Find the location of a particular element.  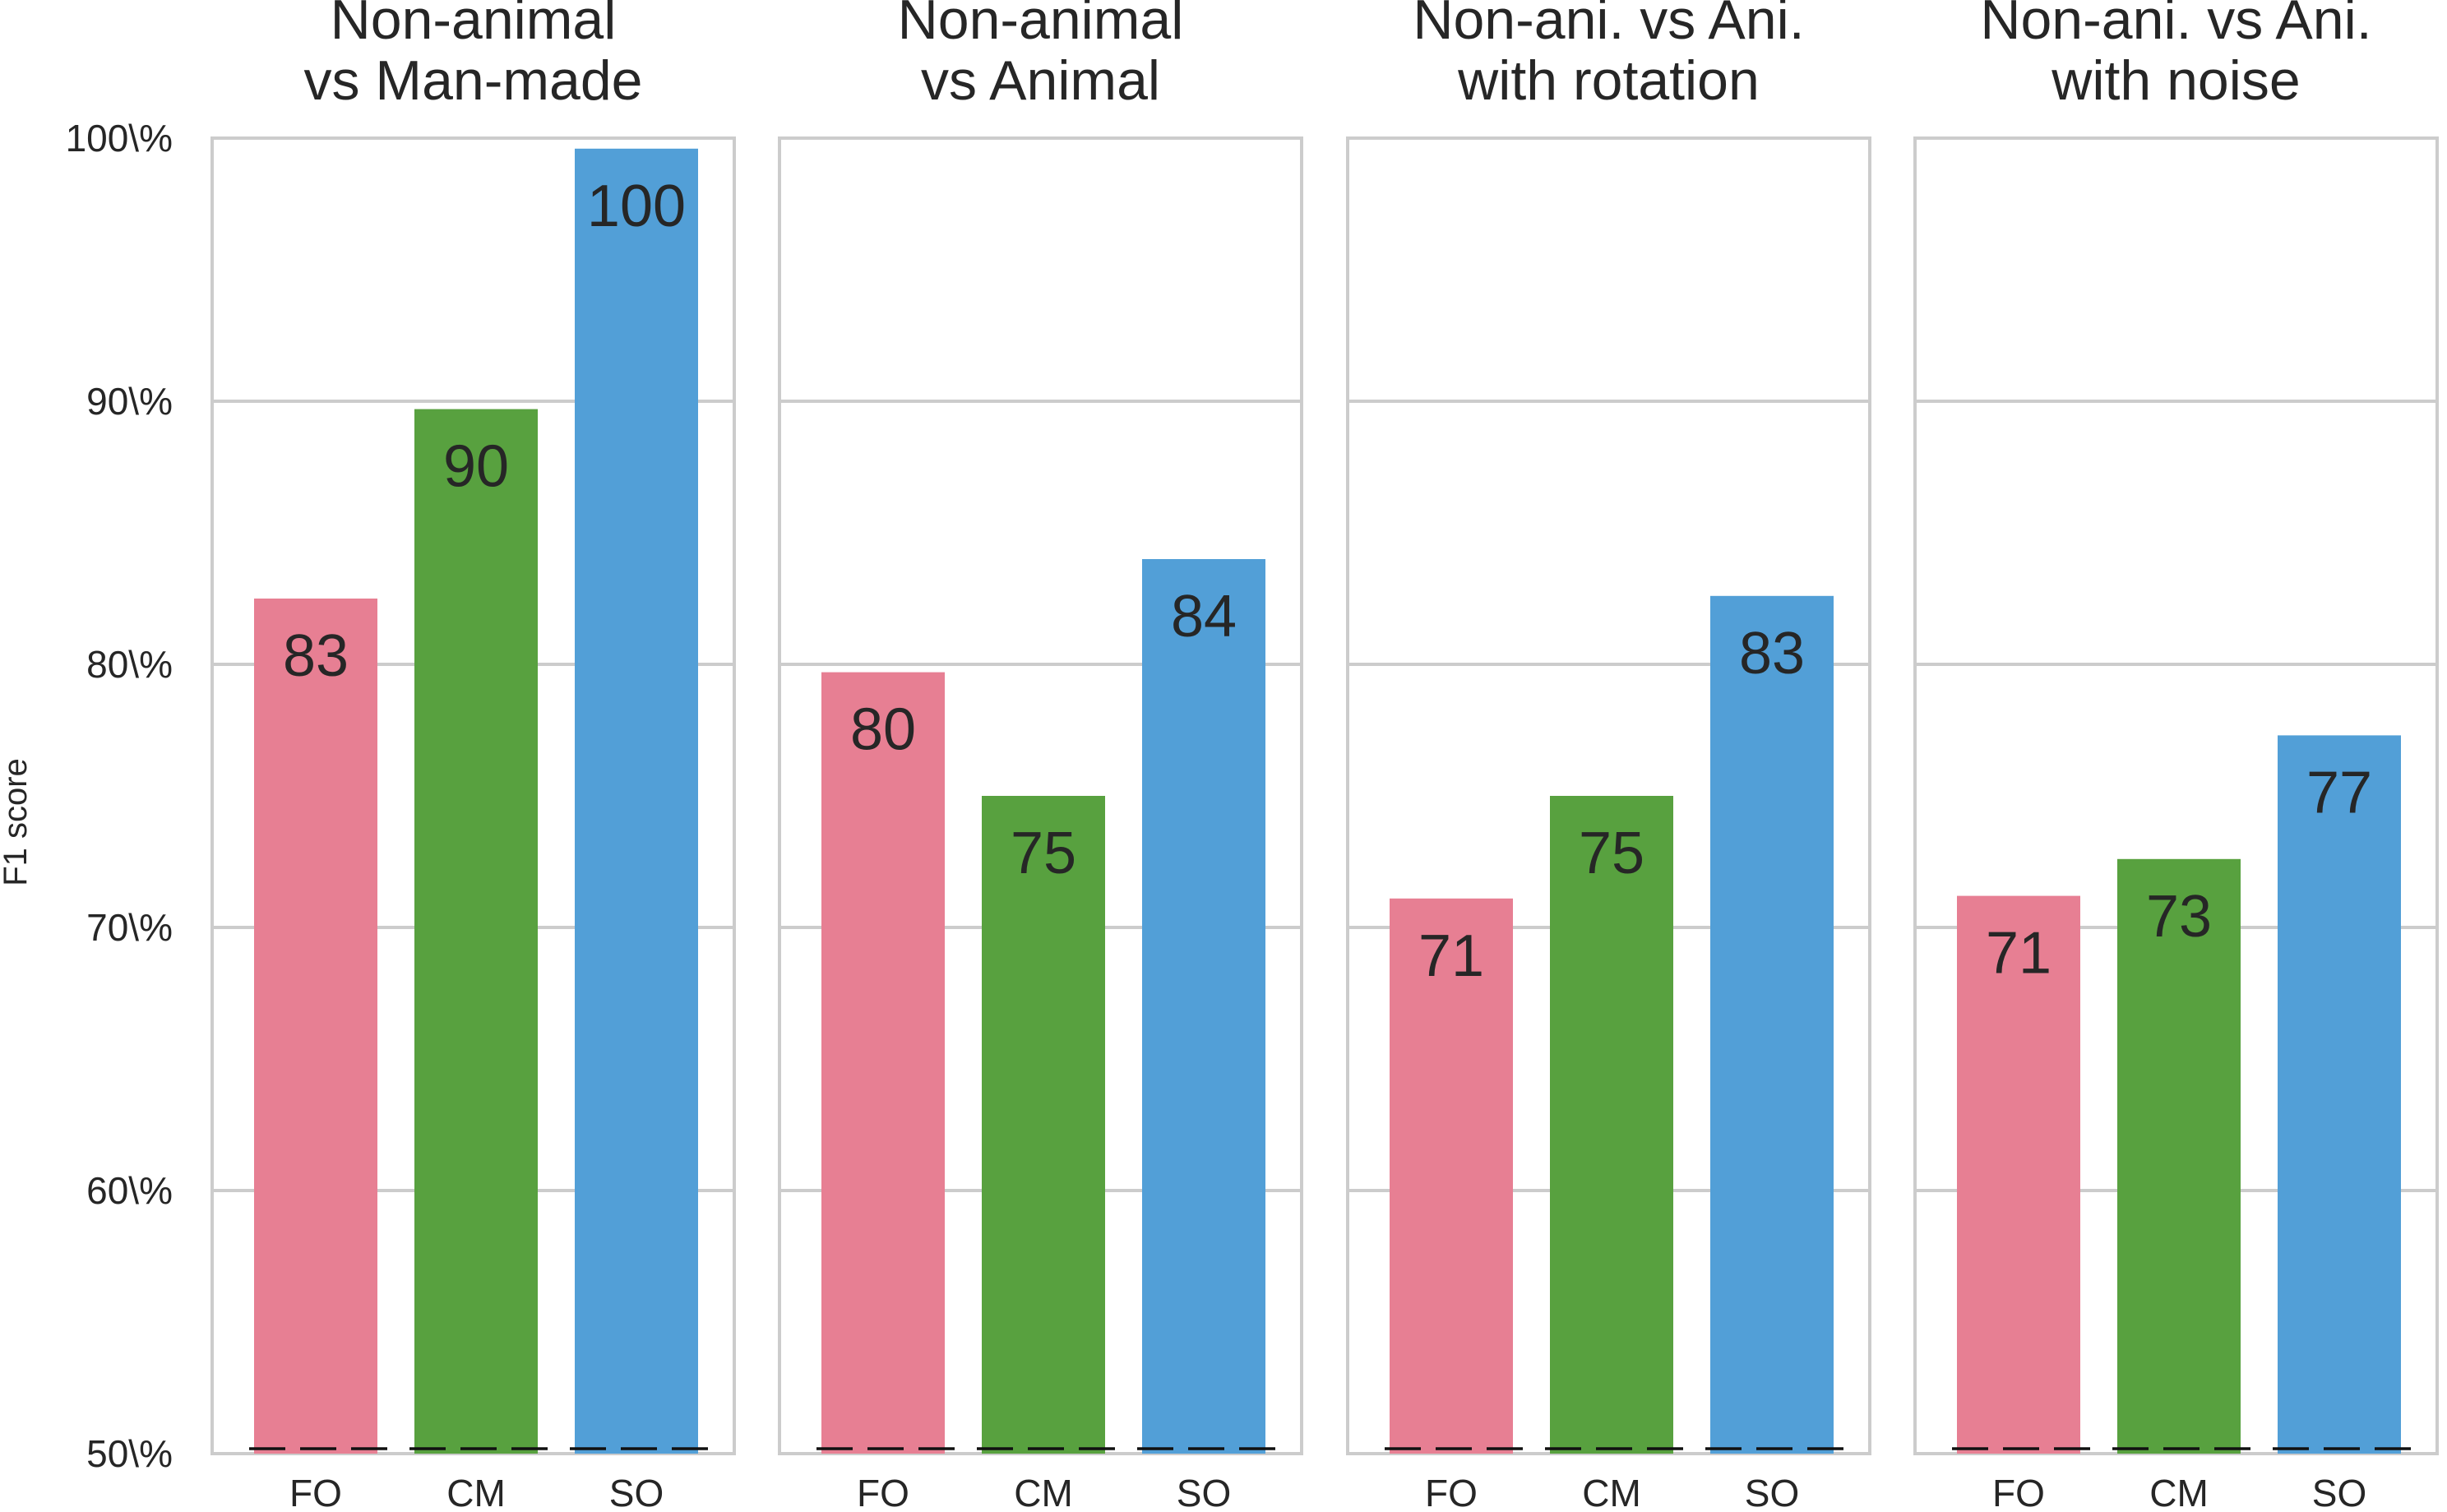

bar-value-label: 73 is located at coordinates (2179, 917).